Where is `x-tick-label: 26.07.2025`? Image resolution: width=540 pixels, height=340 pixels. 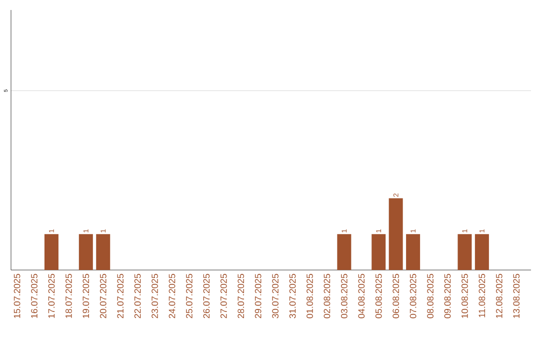
x-tick-label: 26.07.2025 is located at coordinates (206, 296).